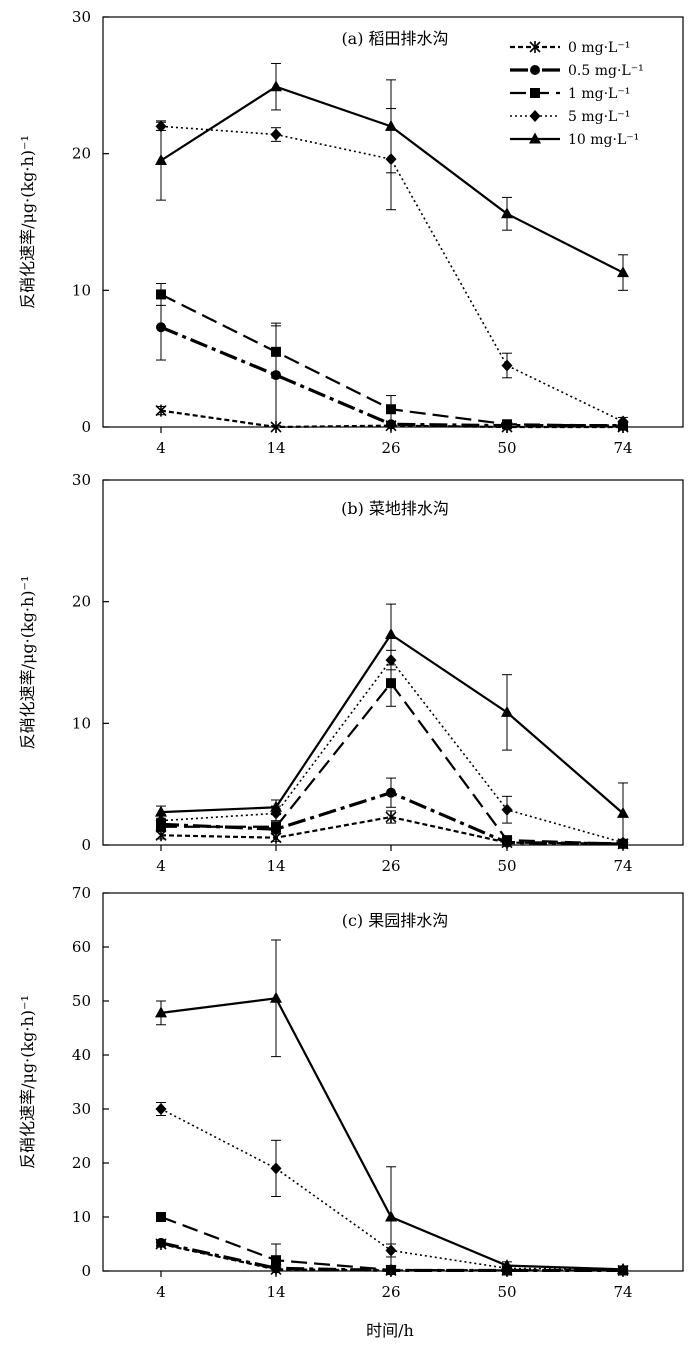 This screenshot has width=700, height=1347. I want to click on y-tick-label: 60, so click(81, 947).